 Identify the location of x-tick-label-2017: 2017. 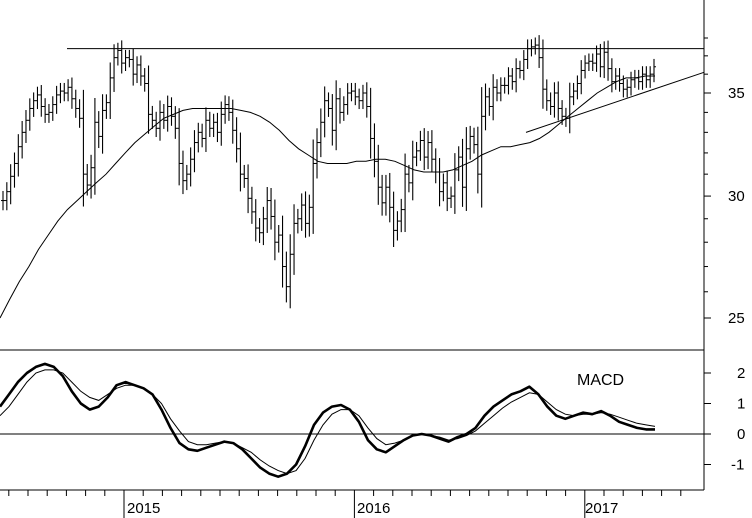
(601, 508).